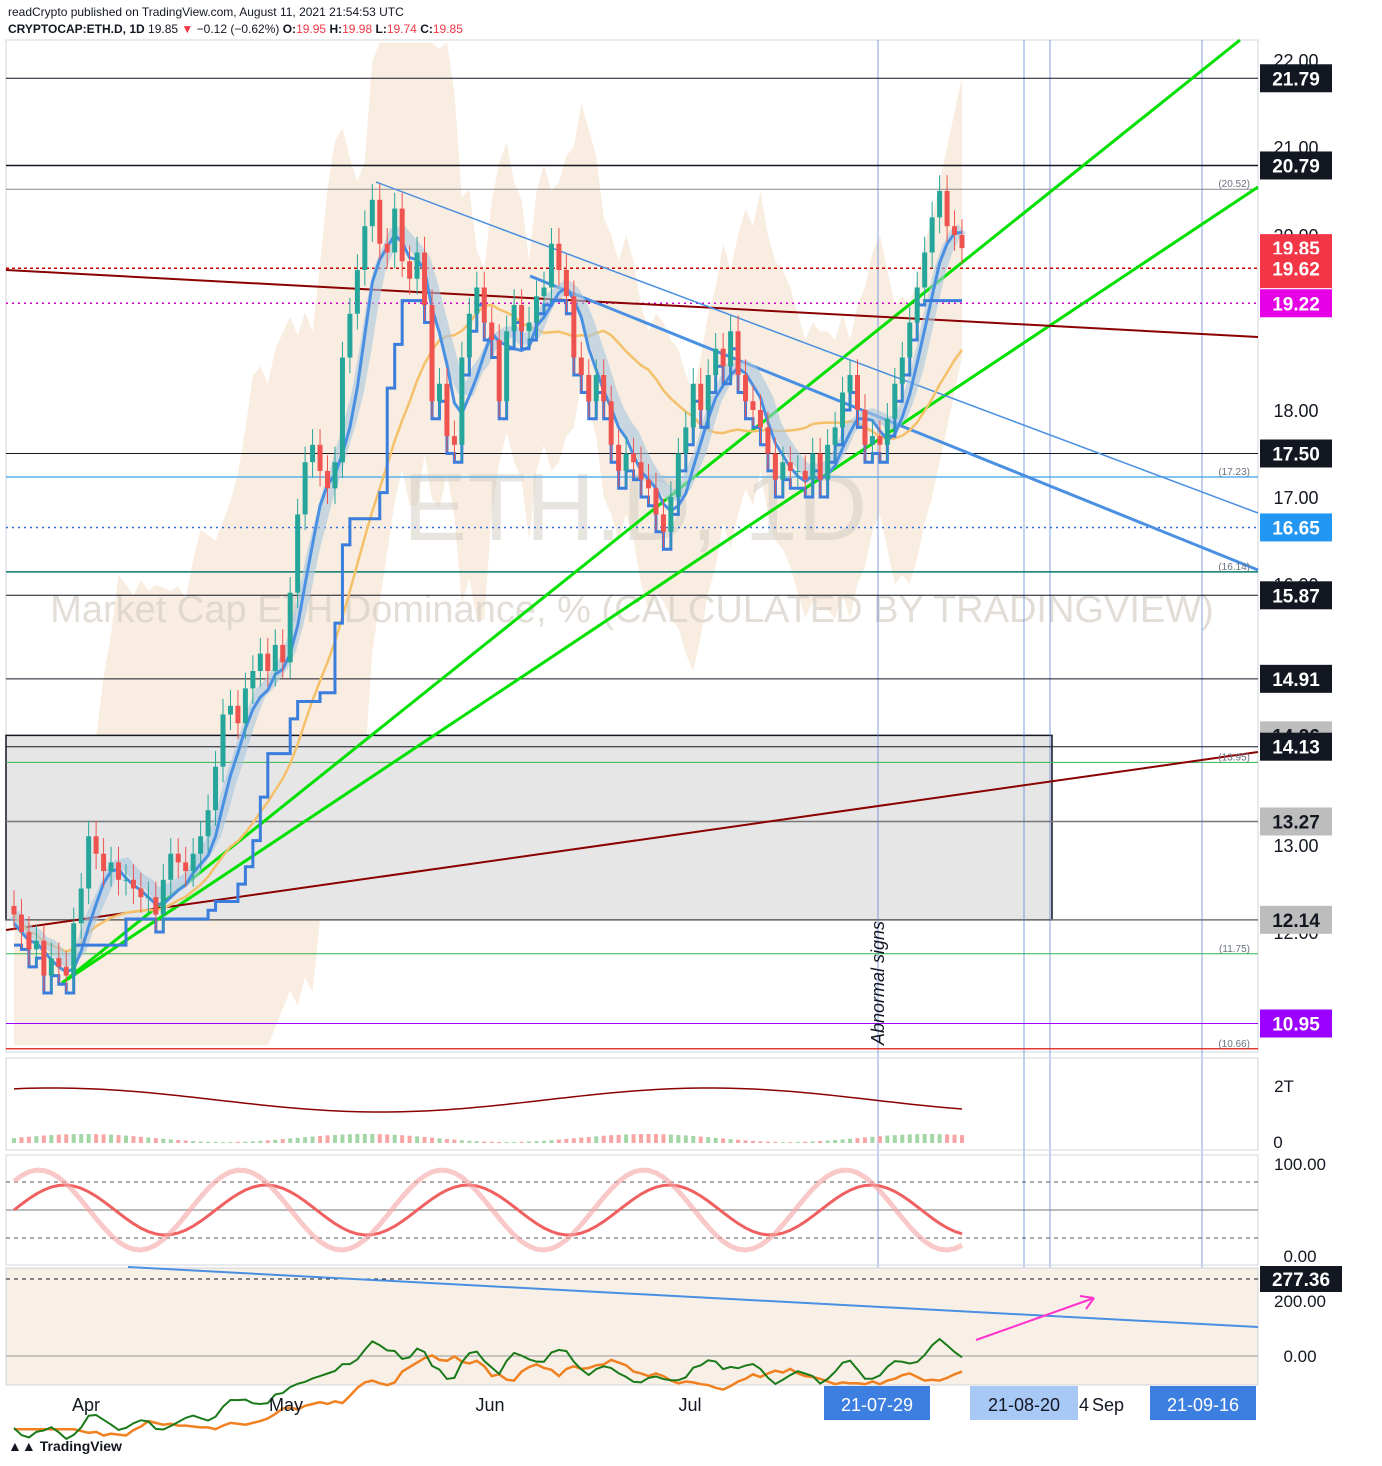  Describe the element at coordinates (1296, 269) in the screenshot. I see `price-label: 19.62` at that location.